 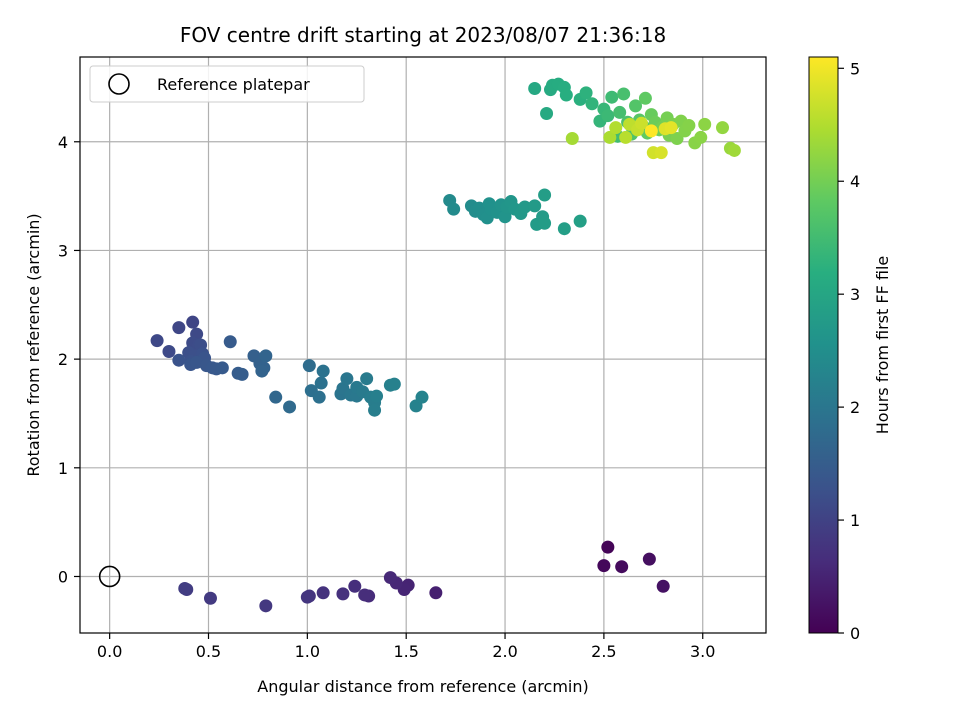 What do you see at coordinates (307, 651) in the screenshot?
I see `x-tick-label: 1.0` at bounding box center [307, 651].